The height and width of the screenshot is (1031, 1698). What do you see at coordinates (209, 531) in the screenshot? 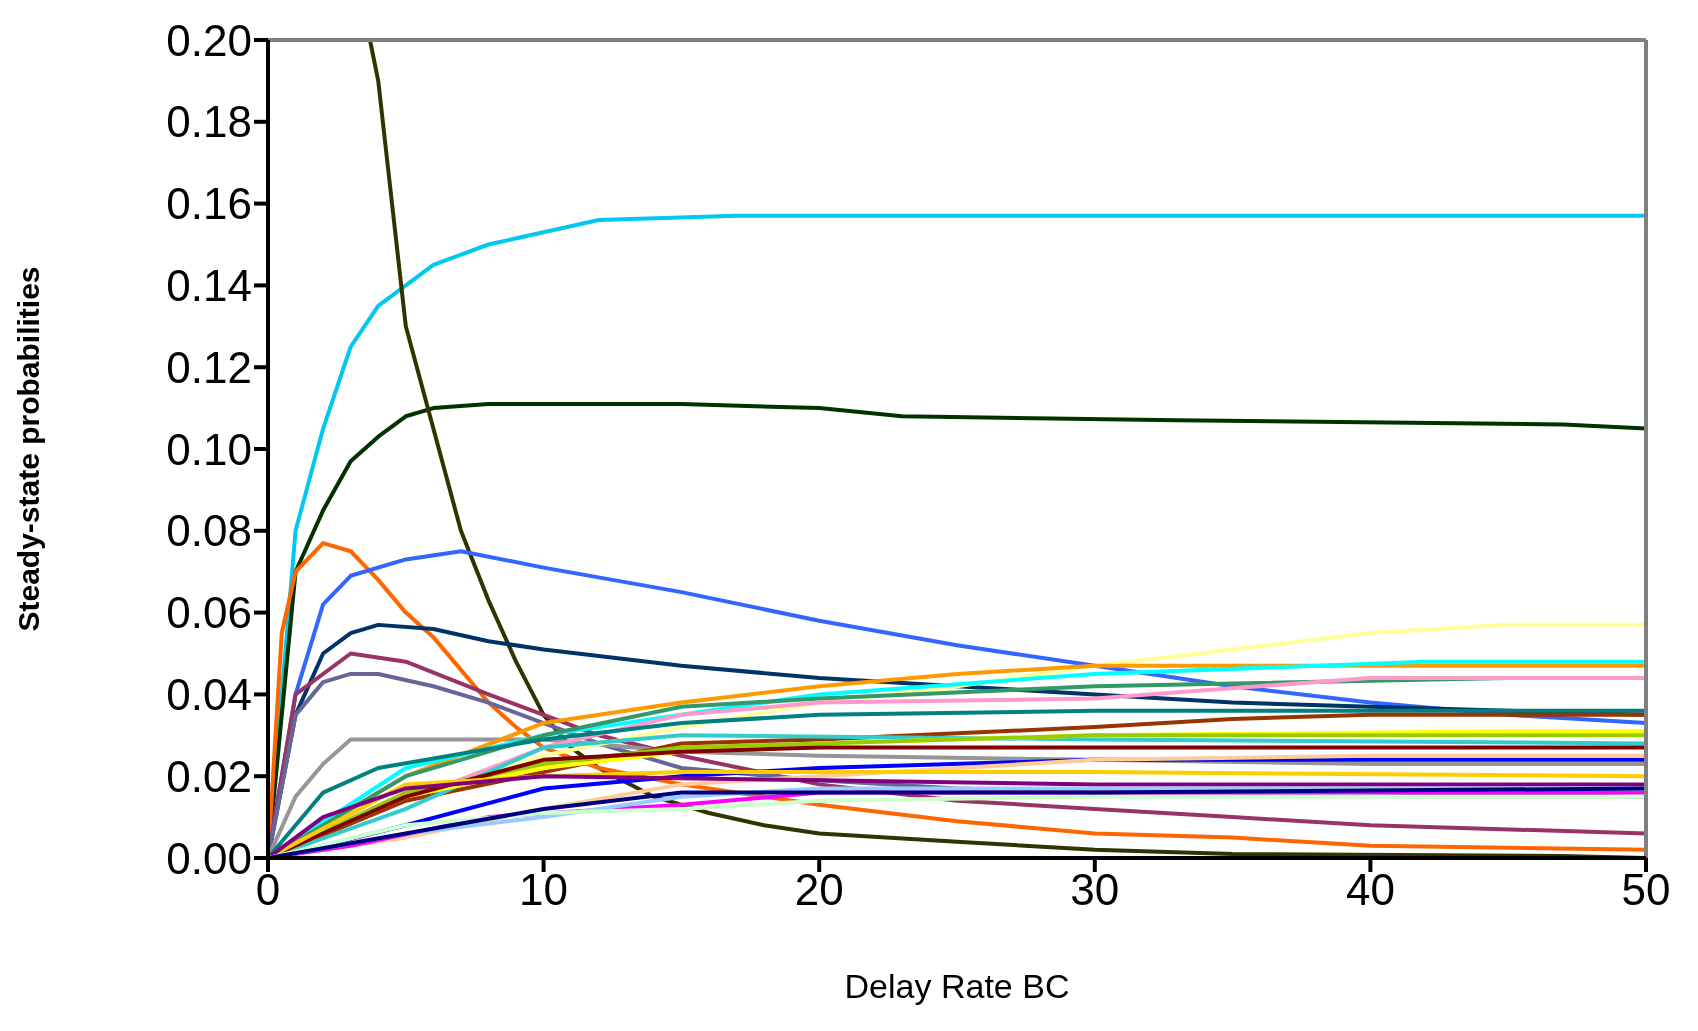
I see `y-tick-label: 0.08` at bounding box center [209, 531].